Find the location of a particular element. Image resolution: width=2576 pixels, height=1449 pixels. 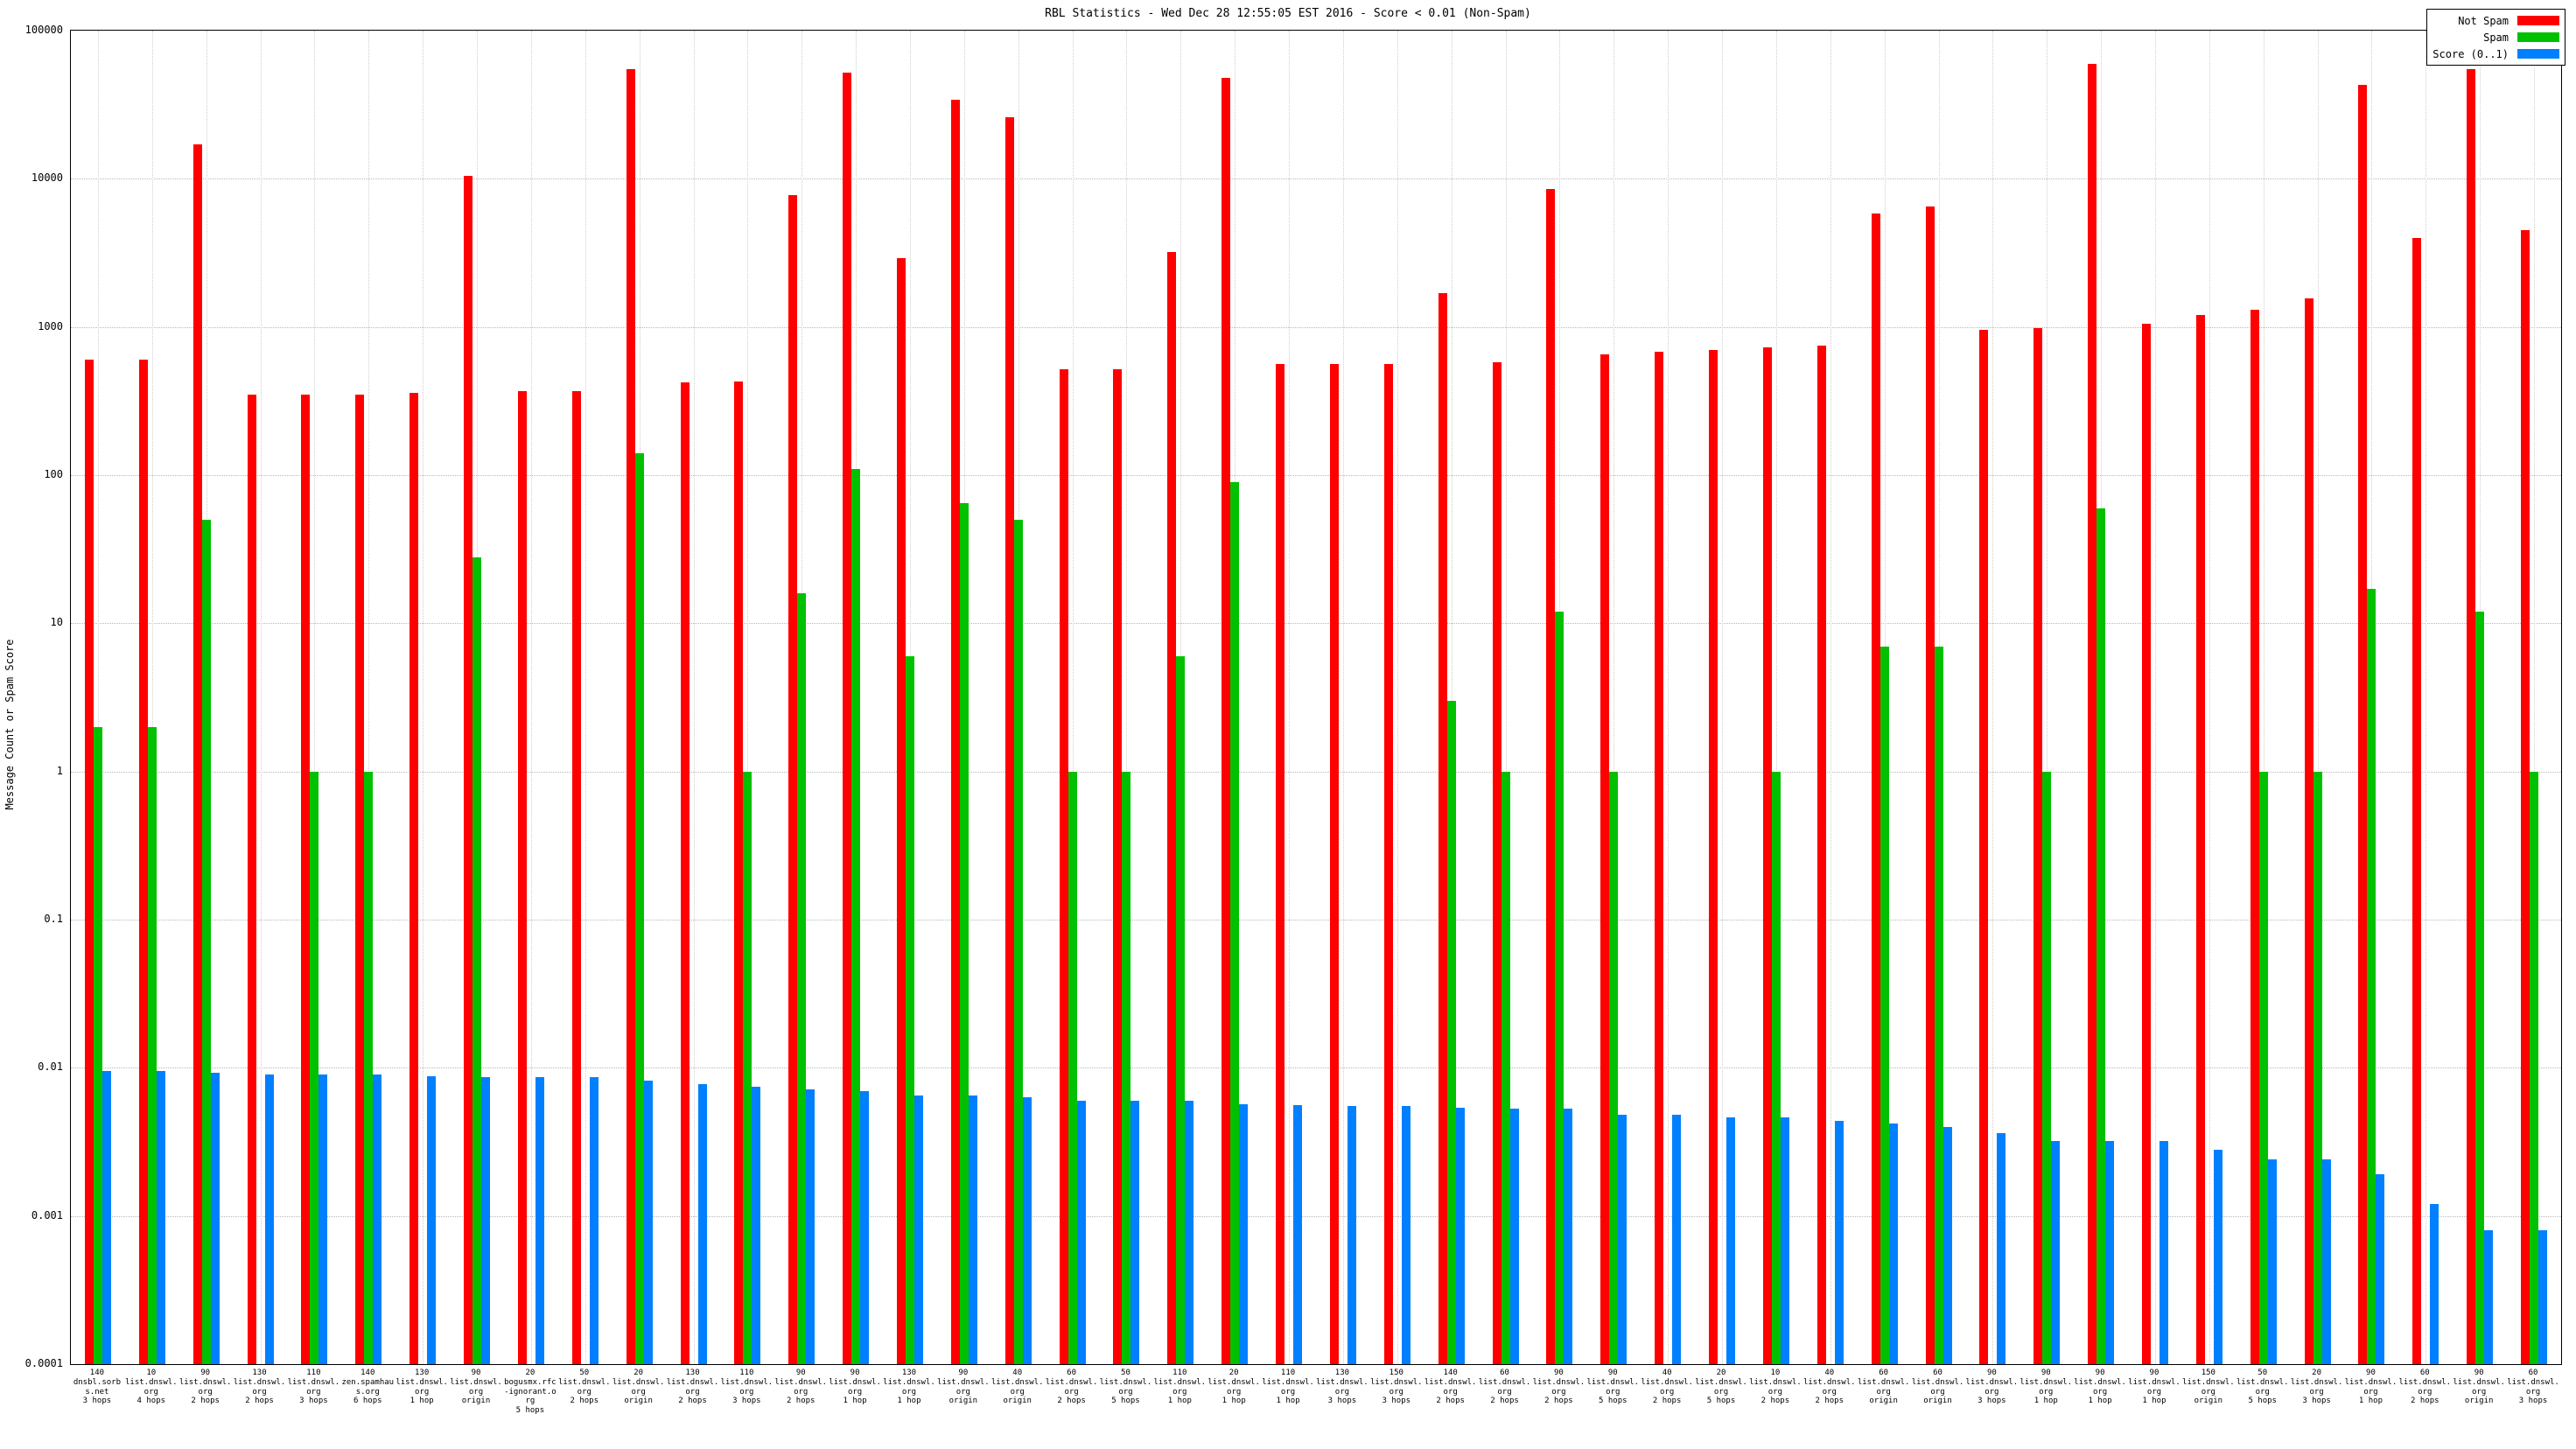

x-tick-label: 110 list.dnswl.org 3 hops is located at coordinates (747, 1387).